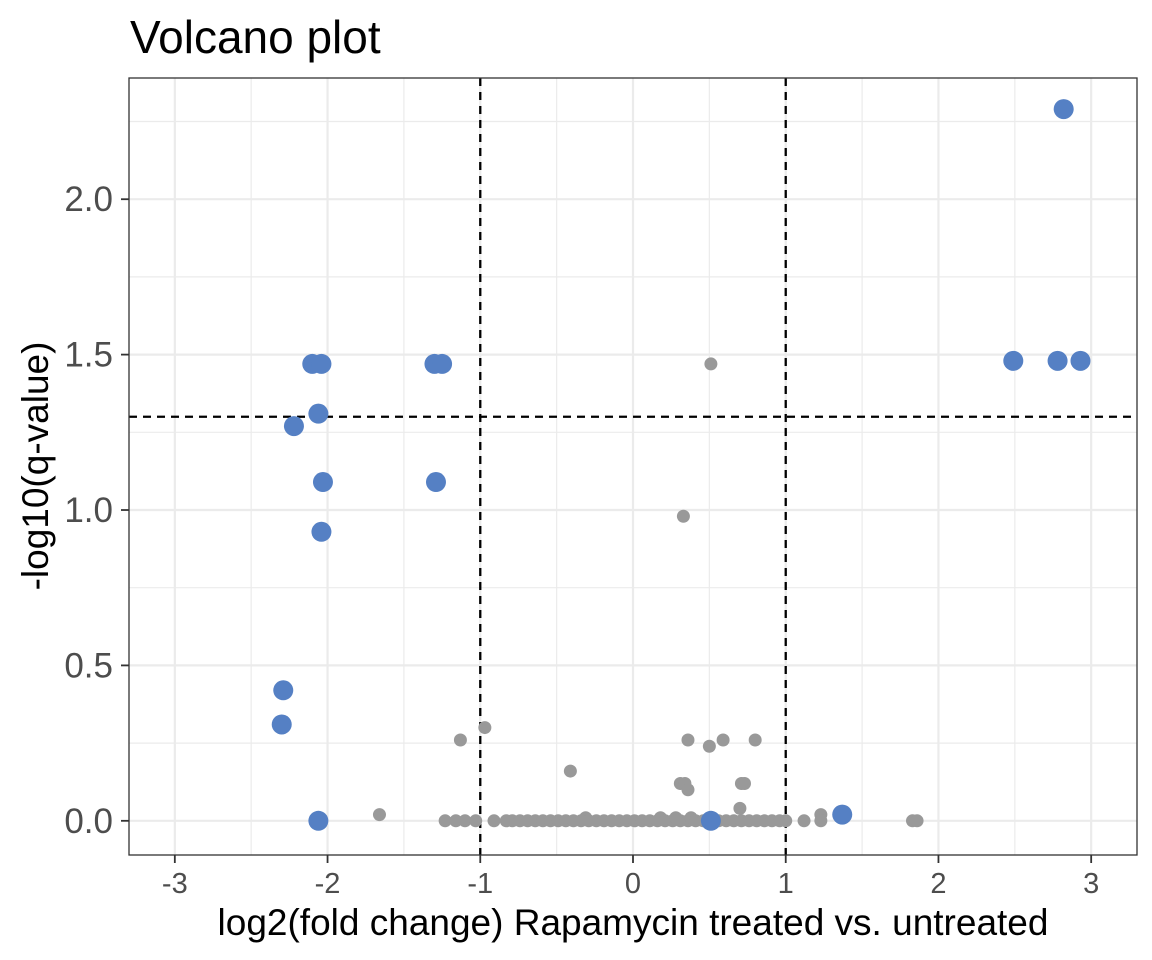  What do you see at coordinates (1091, 884) in the screenshot?
I see `x-tick-label: 3` at bounding box center [1091, 884].